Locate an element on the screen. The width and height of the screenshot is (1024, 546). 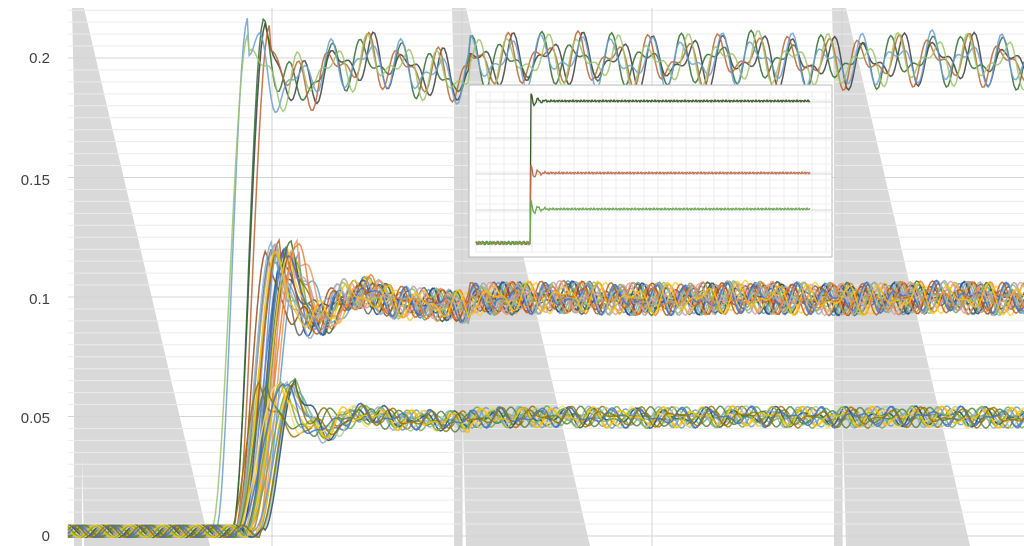
inset-chart is located at coordinates (650, 171).